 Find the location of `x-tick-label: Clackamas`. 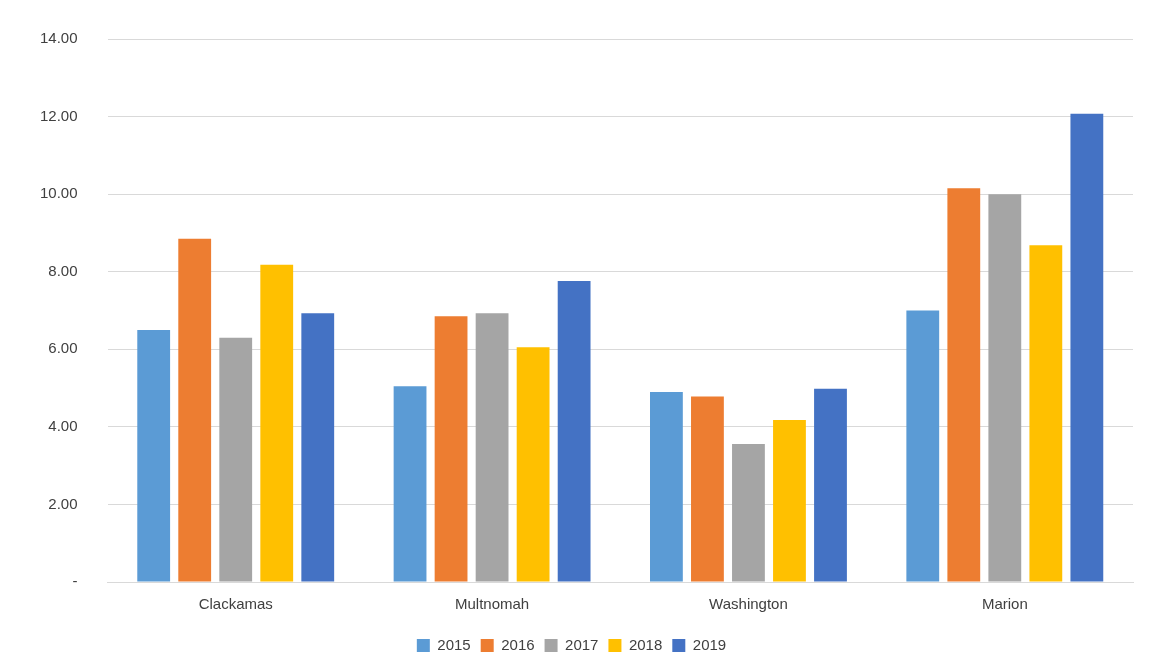

x-tick-label: Clackamas is located at coordinates (235, 604).